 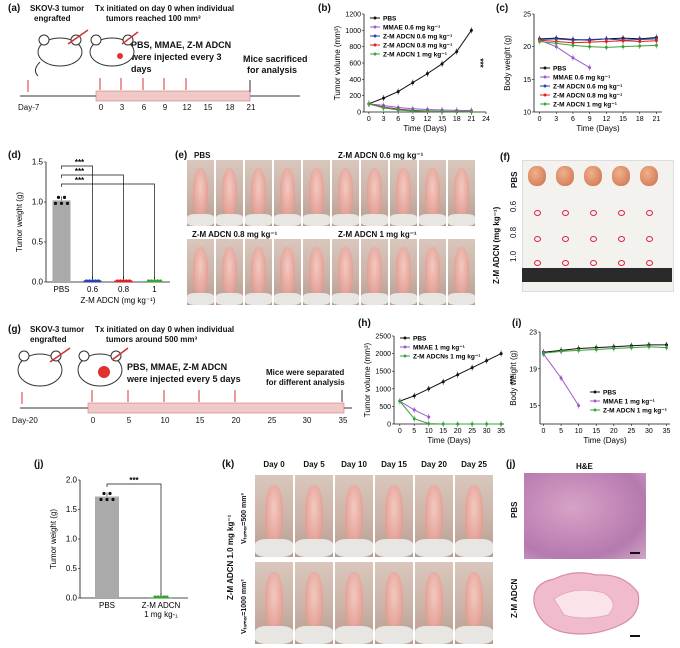 I want to click on legend-label: MMAE 1 mg kg⁻¹, so click(x=439, y=348).